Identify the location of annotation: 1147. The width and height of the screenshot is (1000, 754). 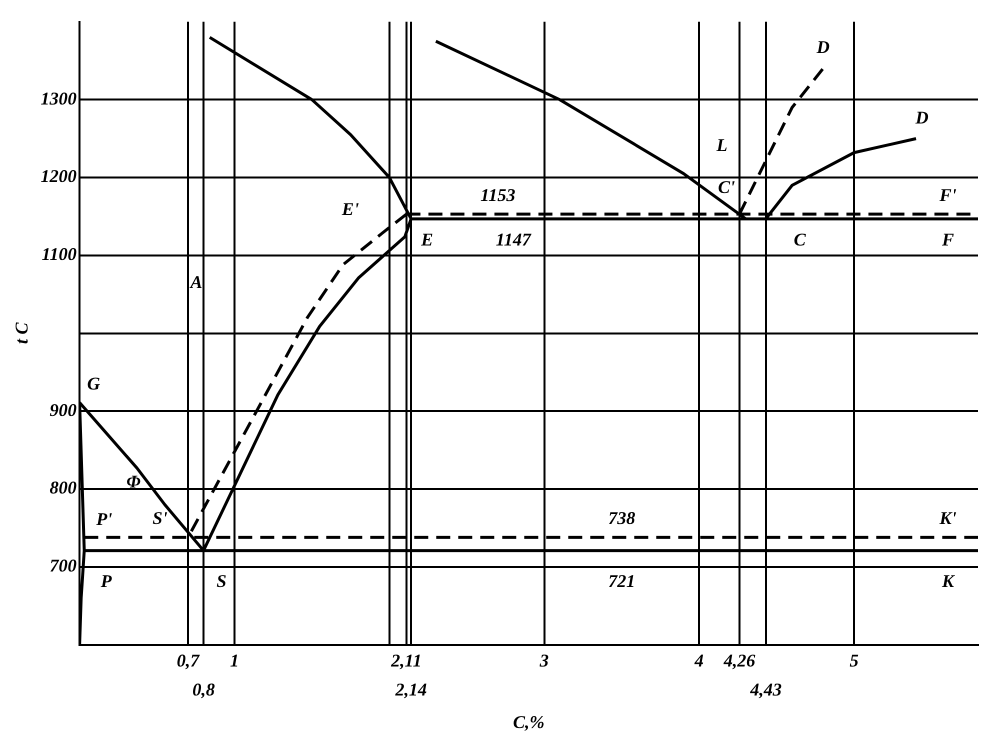
(514, 239).